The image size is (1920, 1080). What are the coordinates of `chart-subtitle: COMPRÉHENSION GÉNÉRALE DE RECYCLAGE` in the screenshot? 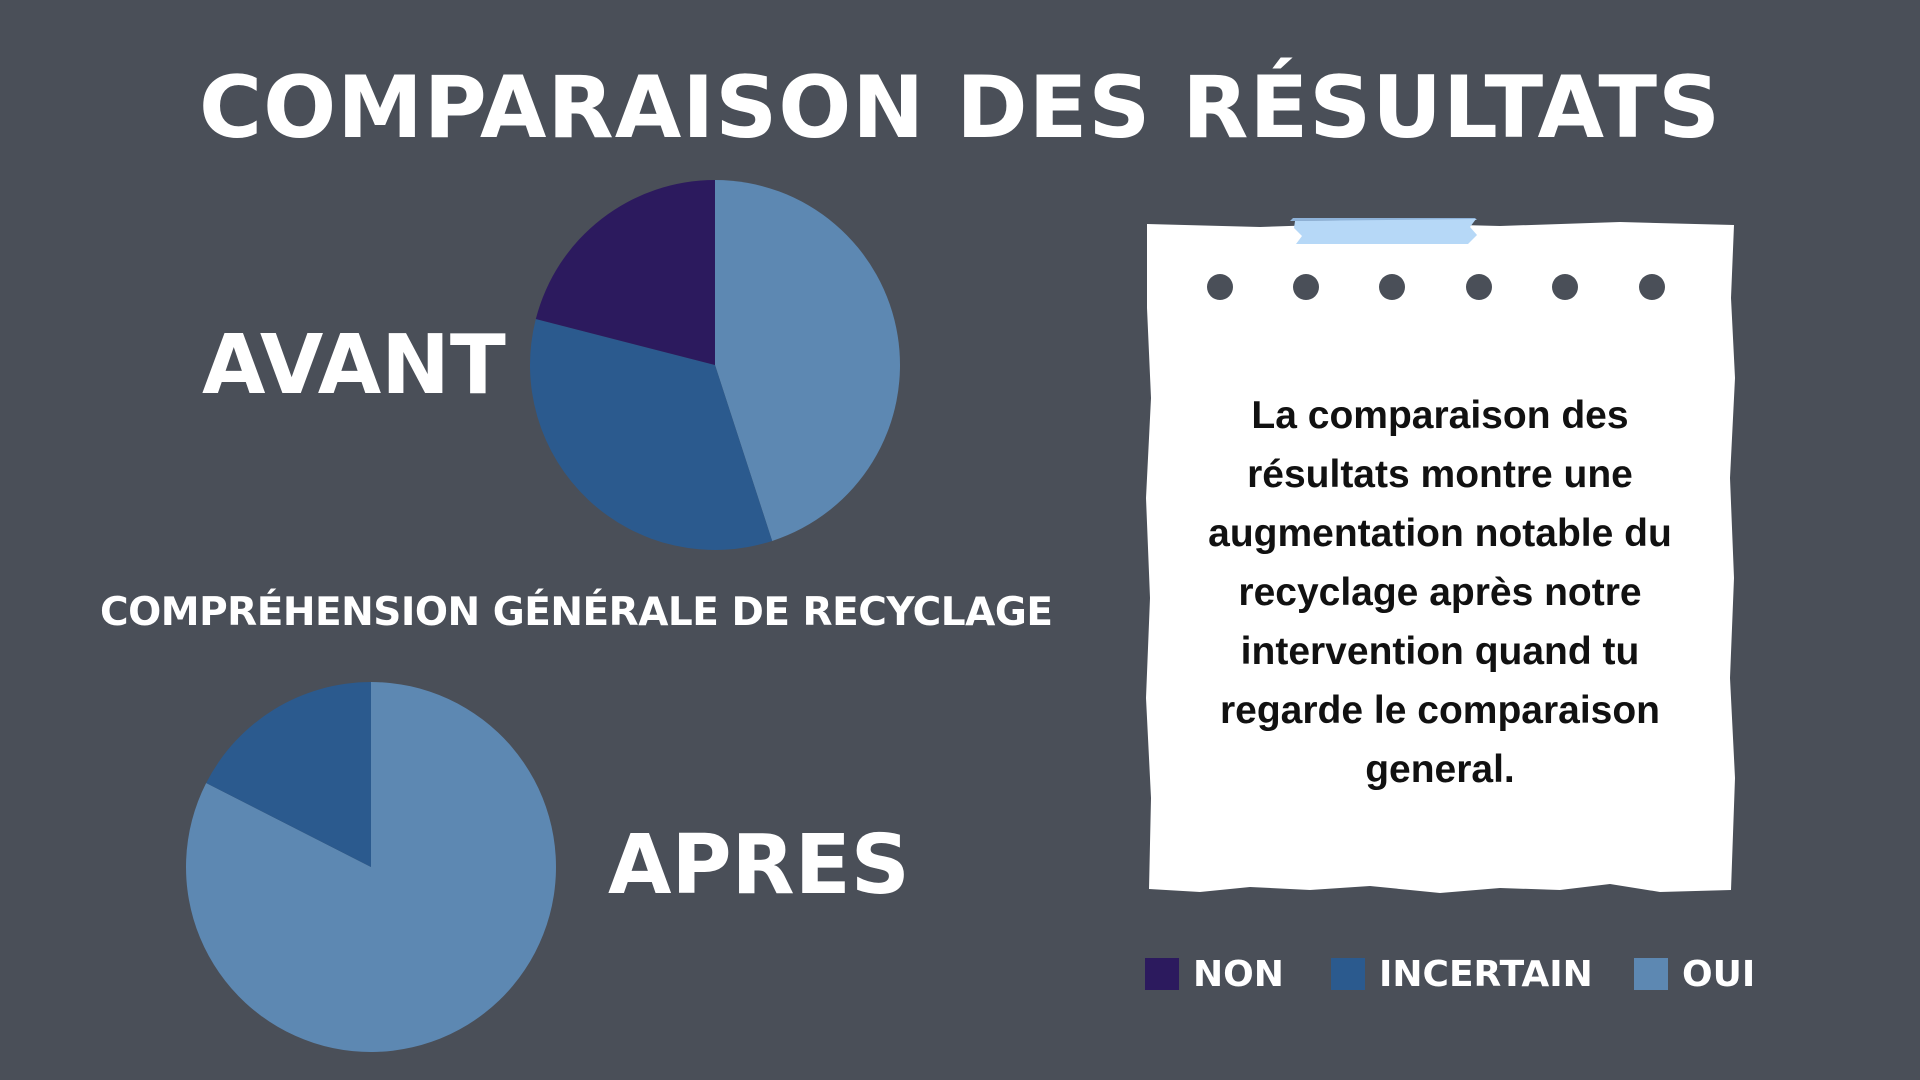 It's located at (576, 612).